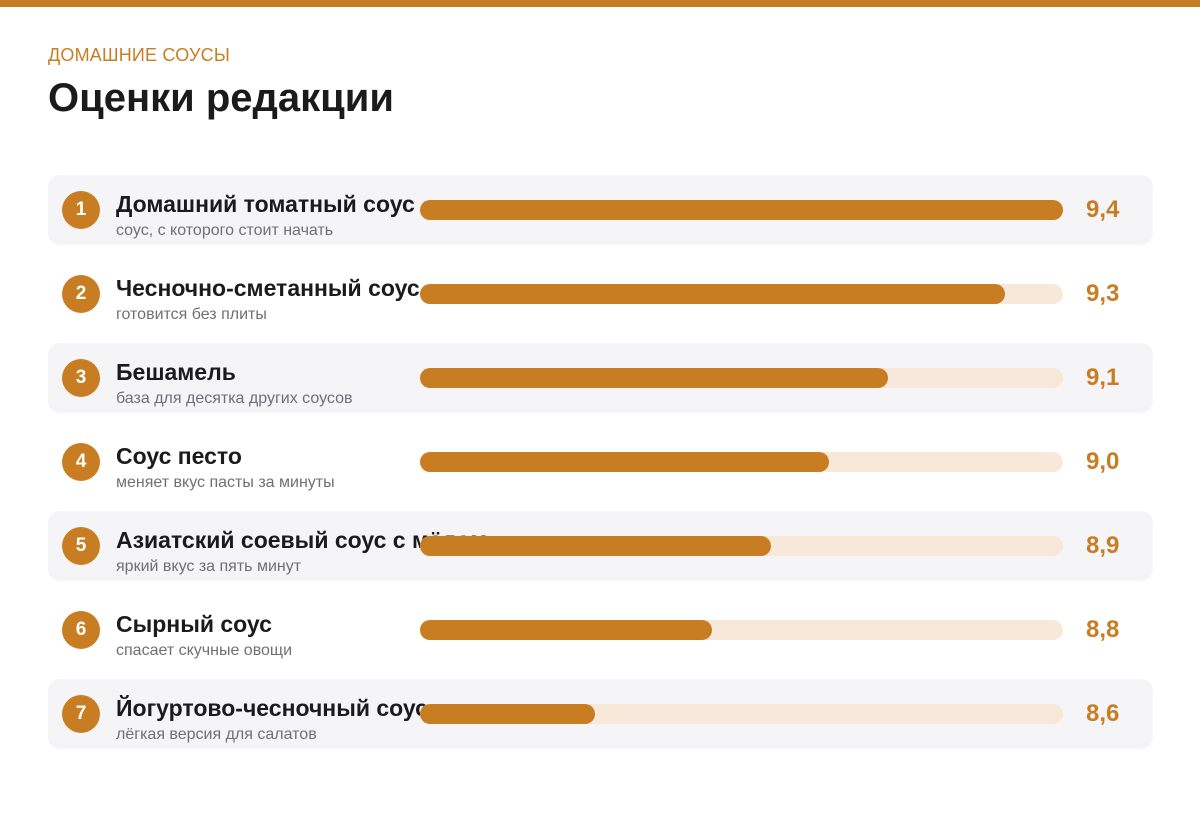 This screenshot has height=815, width=1200. Describe the element at coordinates (1103, 629) in the screenshot. I see `score-label: 8,8` at that location.